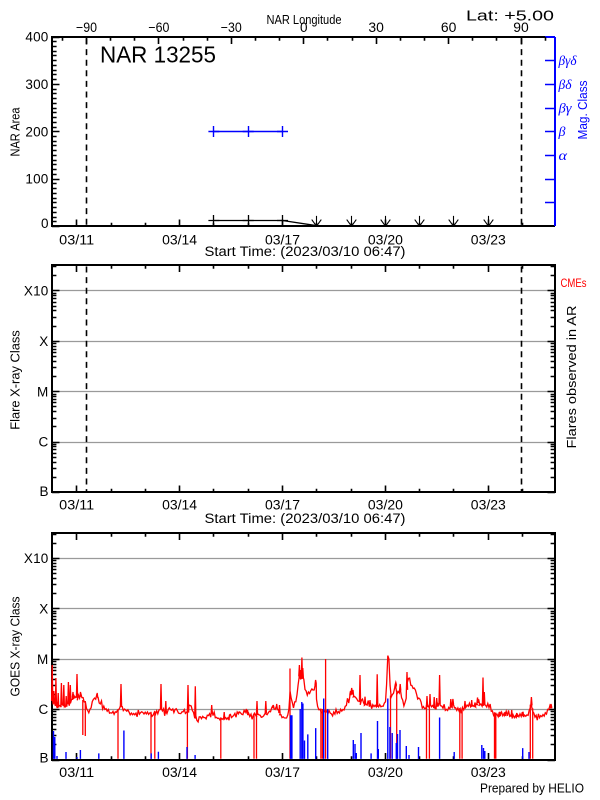 This screenshot has height=800, width=600. What do you see at coordinates (563, 156) in the screenshot?
I see `svg-text: α` at bounding box center [563, 156].